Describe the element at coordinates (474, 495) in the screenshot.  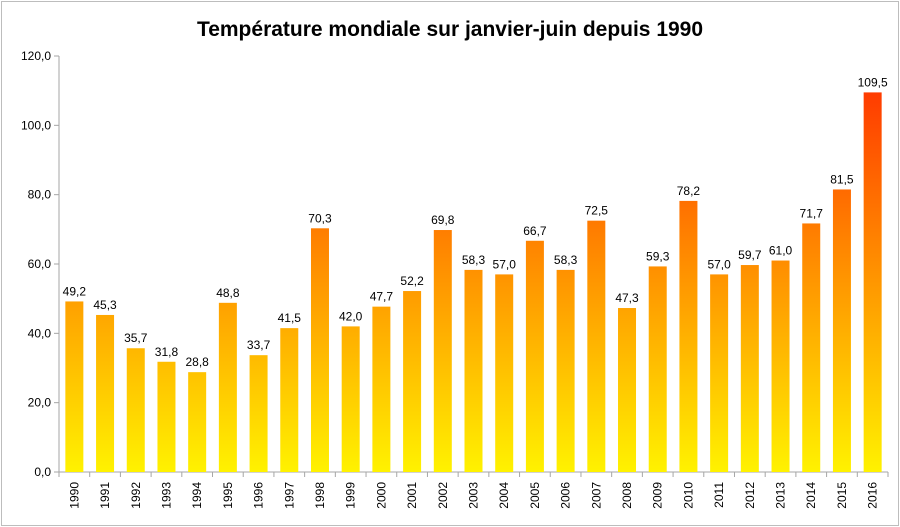
I see `x-tick-label: 2003` at that location.